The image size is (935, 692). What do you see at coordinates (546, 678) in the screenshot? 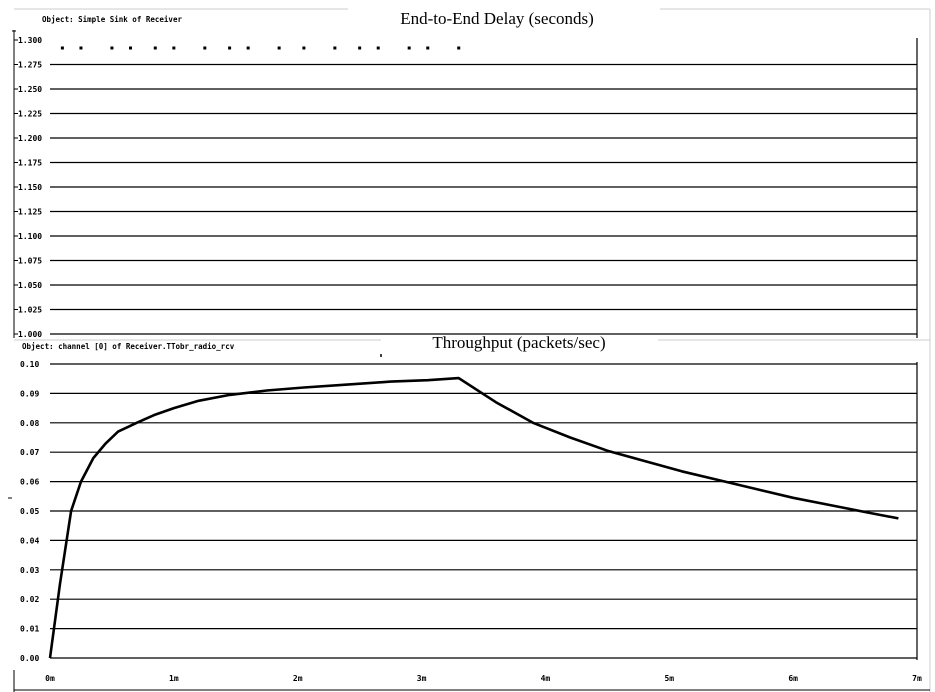
I see `throughput-x-tick-label: 4m` at bounding box center [546, 678].